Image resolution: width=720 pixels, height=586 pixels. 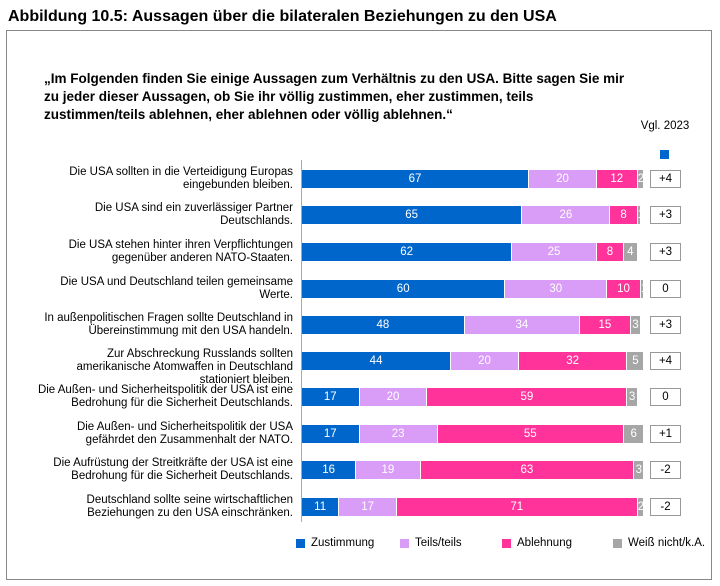 What do you see at coordinates (624, 289) in the screenshot?
I see `bar-segment-ablehnung: 10` at bounding box center [624, 289].